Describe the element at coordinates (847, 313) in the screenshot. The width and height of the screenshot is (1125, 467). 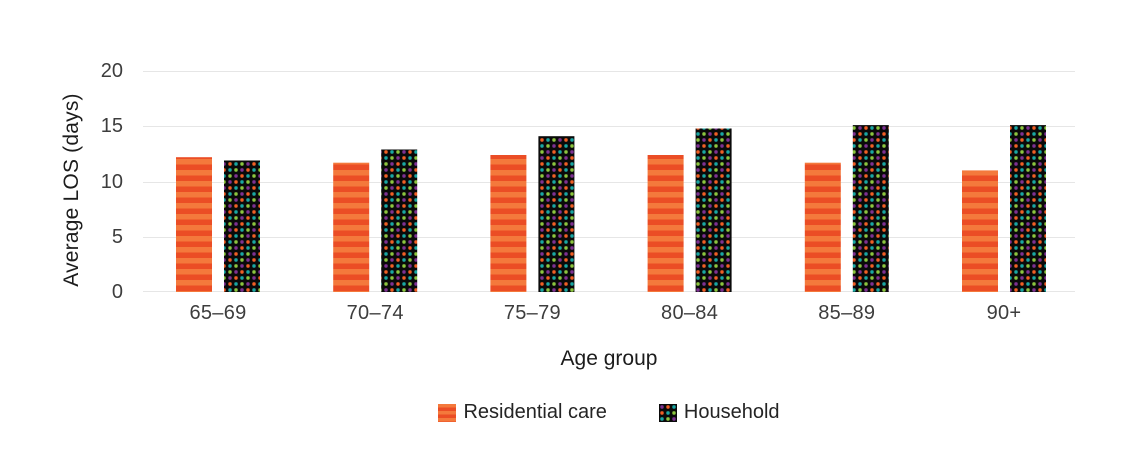
I see `x-tick-label-4: 85–89` at that location.